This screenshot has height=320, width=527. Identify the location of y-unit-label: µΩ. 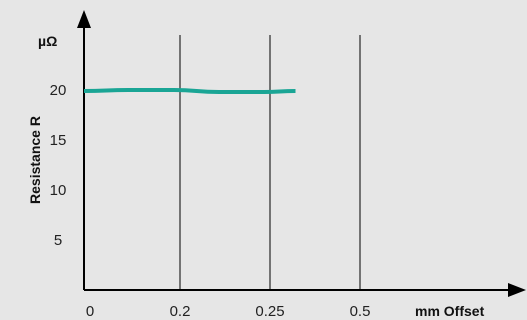
(47, 41).